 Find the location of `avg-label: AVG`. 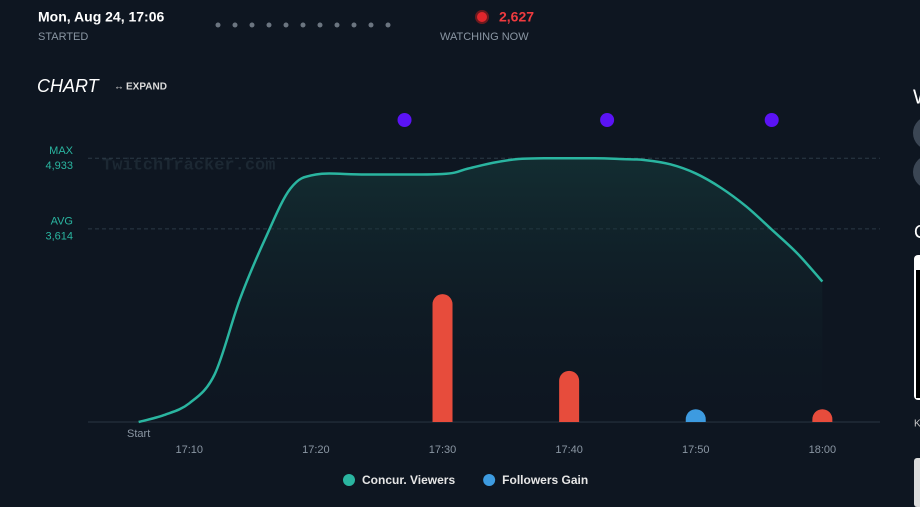

avg-label: AVG is located at coordinates (62, 222).